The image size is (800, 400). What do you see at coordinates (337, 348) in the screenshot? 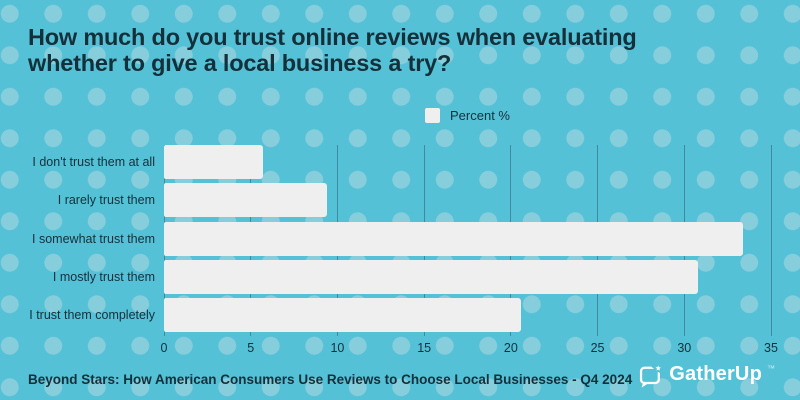
I see `x-tick-label: 10` at bounding box center [337, 348].